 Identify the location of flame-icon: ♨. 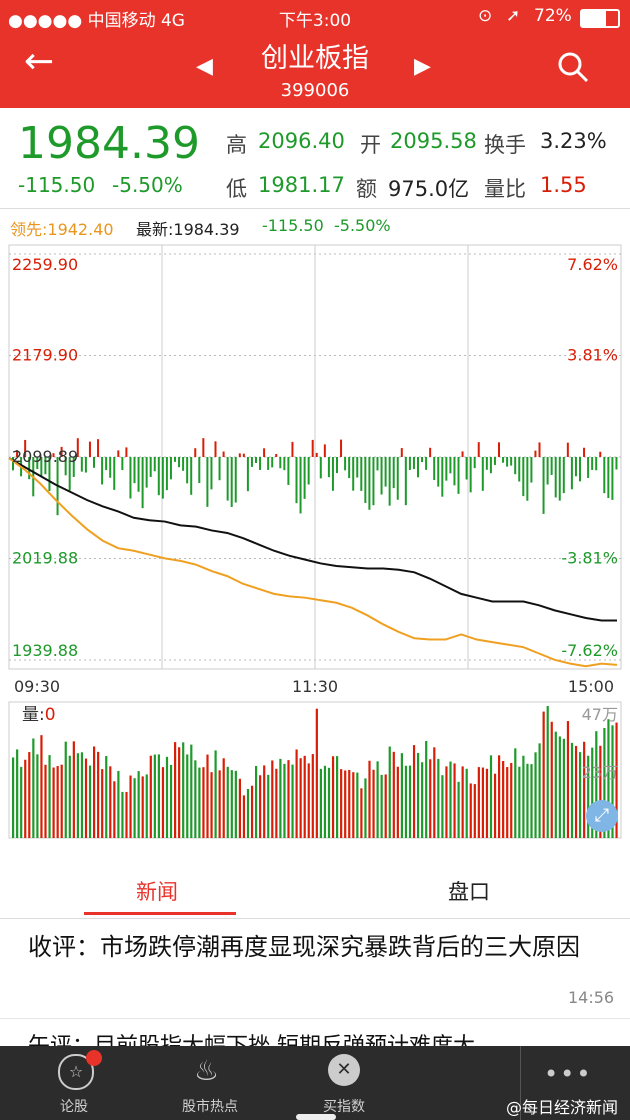
(207, 1070).